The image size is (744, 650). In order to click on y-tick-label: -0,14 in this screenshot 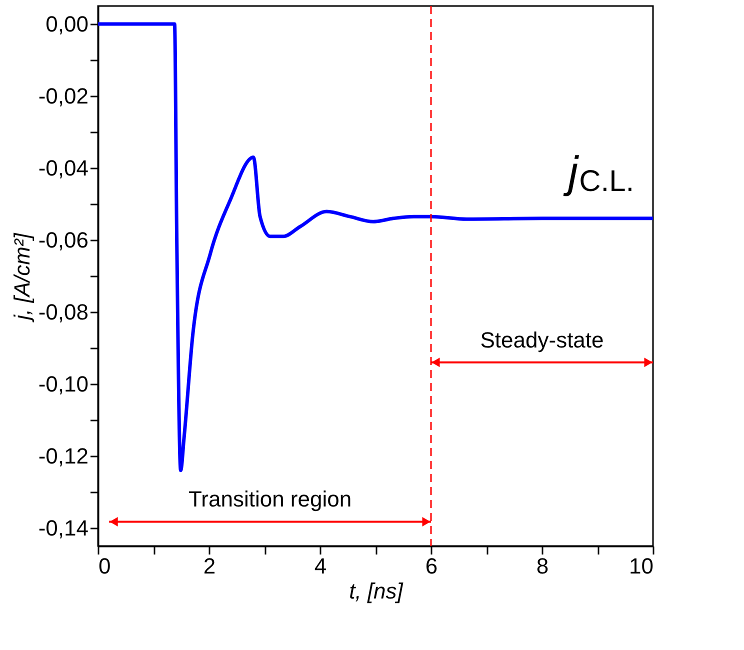, I will do `click(63, 528)`.